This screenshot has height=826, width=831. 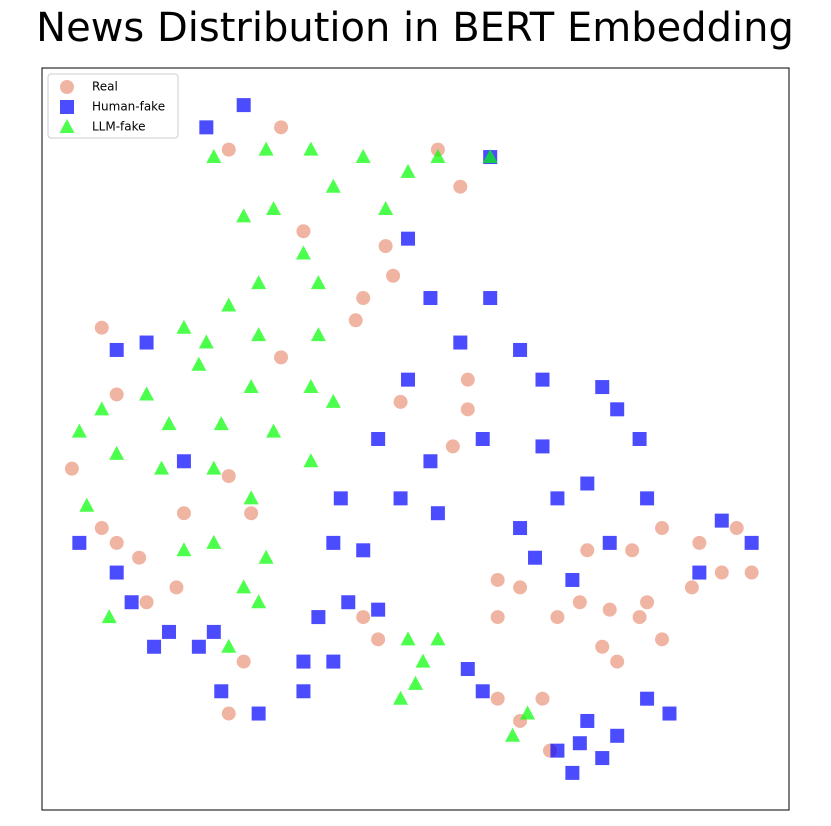 What do you see at coordinates (119, 127) in the screenshot?
I see `legend-label: LLM-fake` at bounding box center [119, 127].